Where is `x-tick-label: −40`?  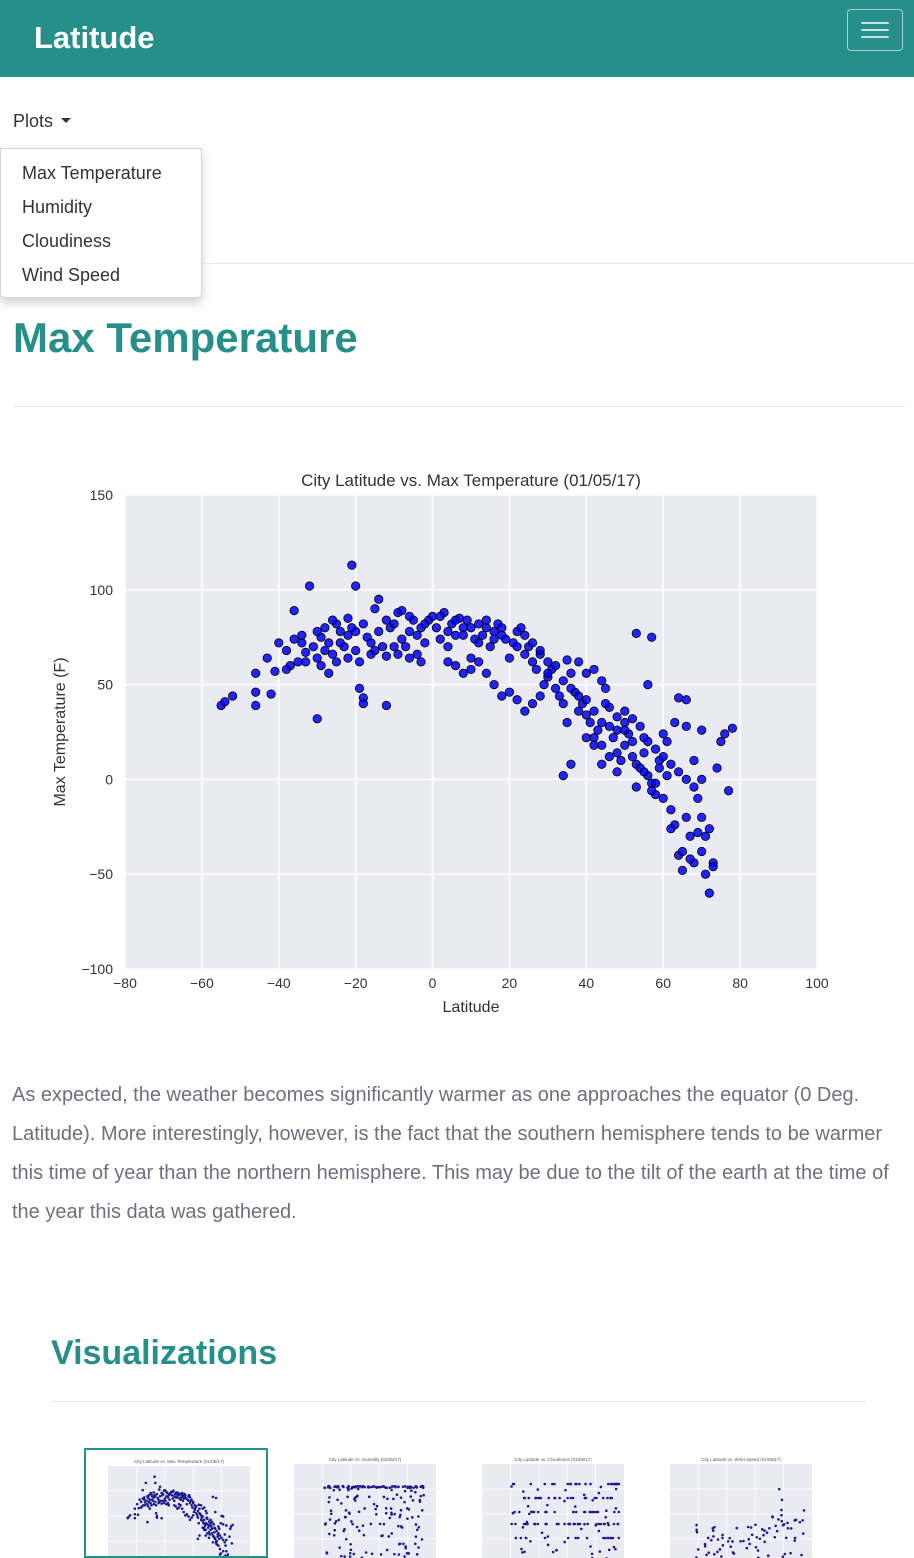 x-tick-label: −40 is located at coordinates (279, 983).